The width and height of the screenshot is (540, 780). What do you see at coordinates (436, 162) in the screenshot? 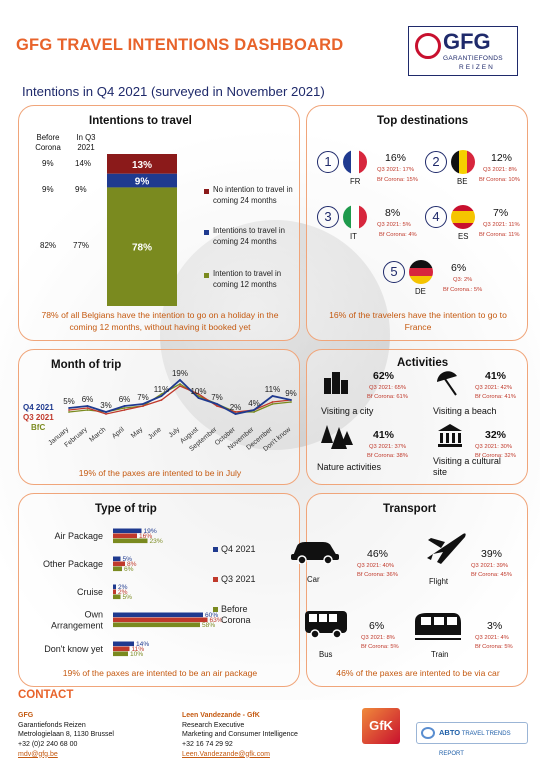
I see `rank-2: 2` at bounding box center [436, 162].